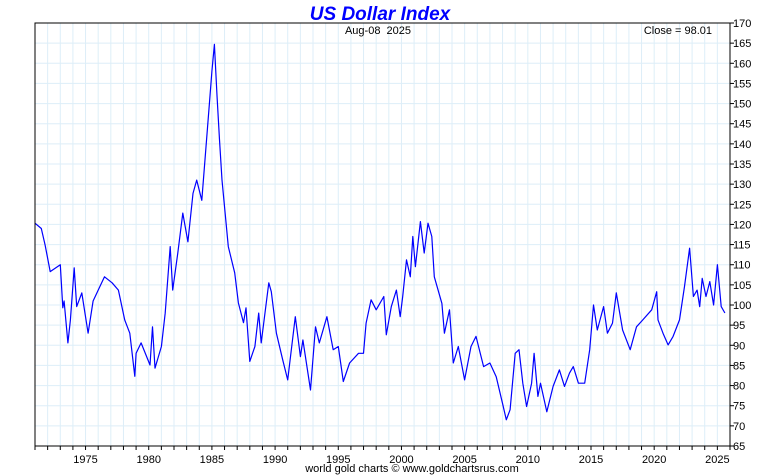 This screenshot has height=475, width=760. Describe the element at coordinates (742, 84) in the screenshot. I see `y-tick-label: 155` at that location.